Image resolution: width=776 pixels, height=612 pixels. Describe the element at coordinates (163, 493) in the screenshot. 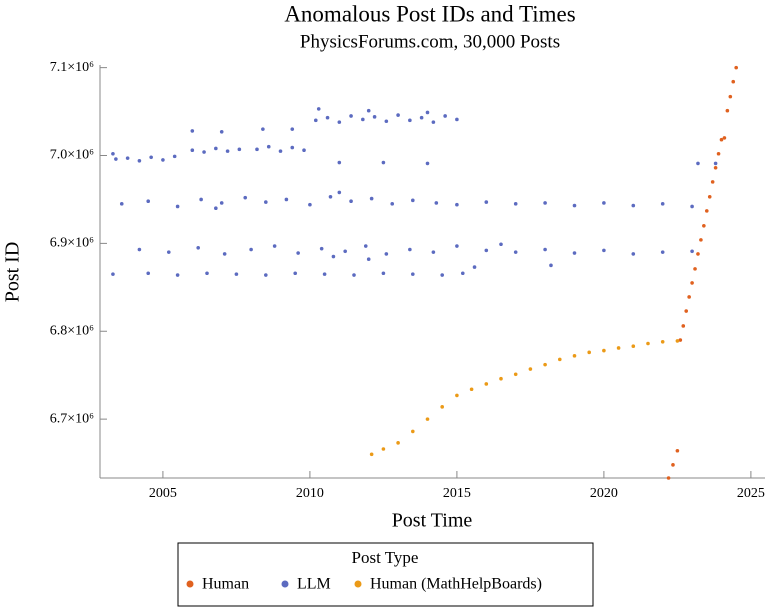

I see `x-tick-label: 2005` at that location.